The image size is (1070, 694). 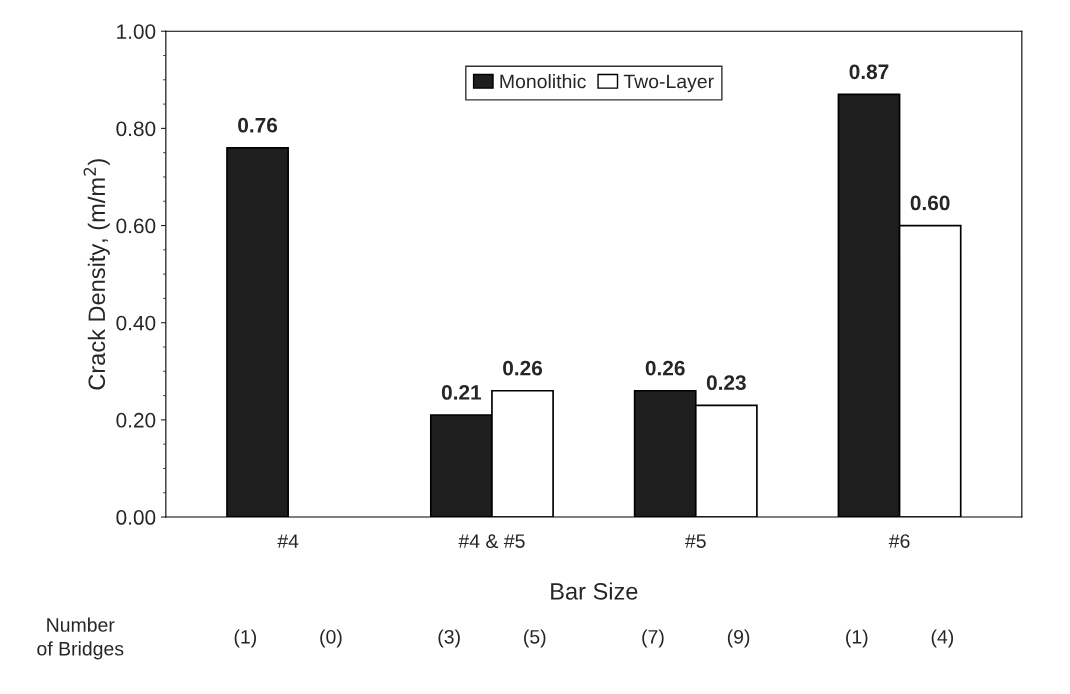 What do you see at coordinates (695, 541) in the screenshot?
I see `x-tick-label: #5` at bounding box center [695, 541].